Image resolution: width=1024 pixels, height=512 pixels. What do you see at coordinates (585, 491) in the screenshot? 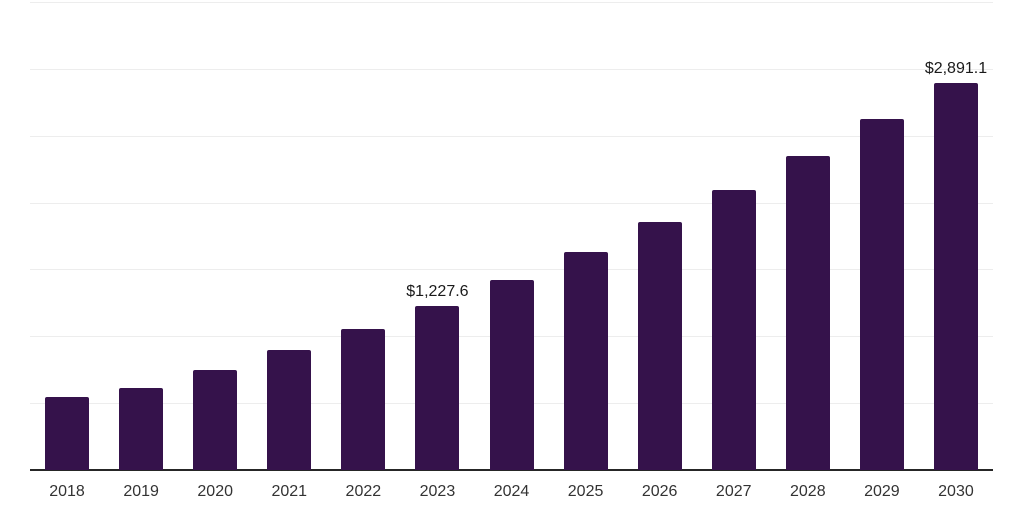
I see `x-tick-2025: 2025` at bounding box center [585, 491].